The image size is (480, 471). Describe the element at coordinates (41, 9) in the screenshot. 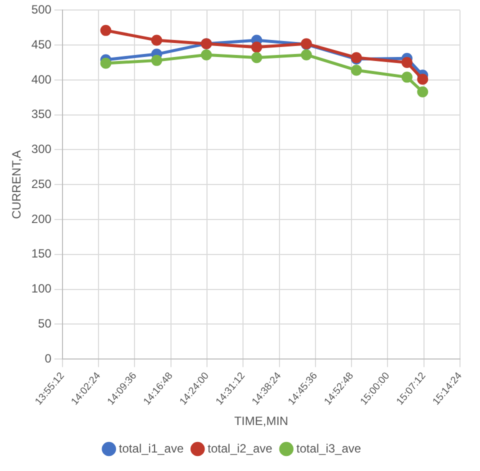

I see `y-tick-label: 500` at that location.